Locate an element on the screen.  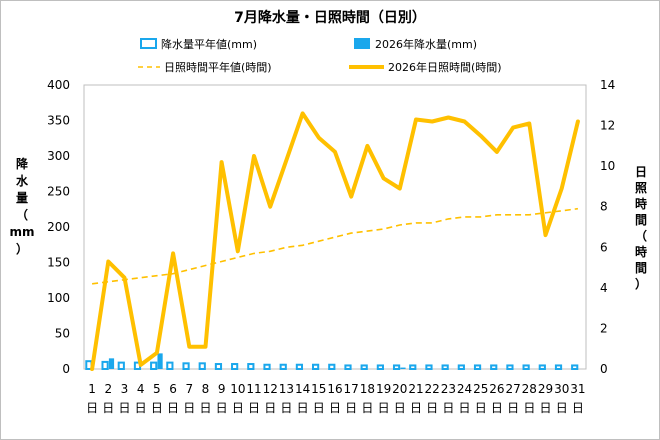
x-tick-label: 5 is located at coordinates (157, 389).